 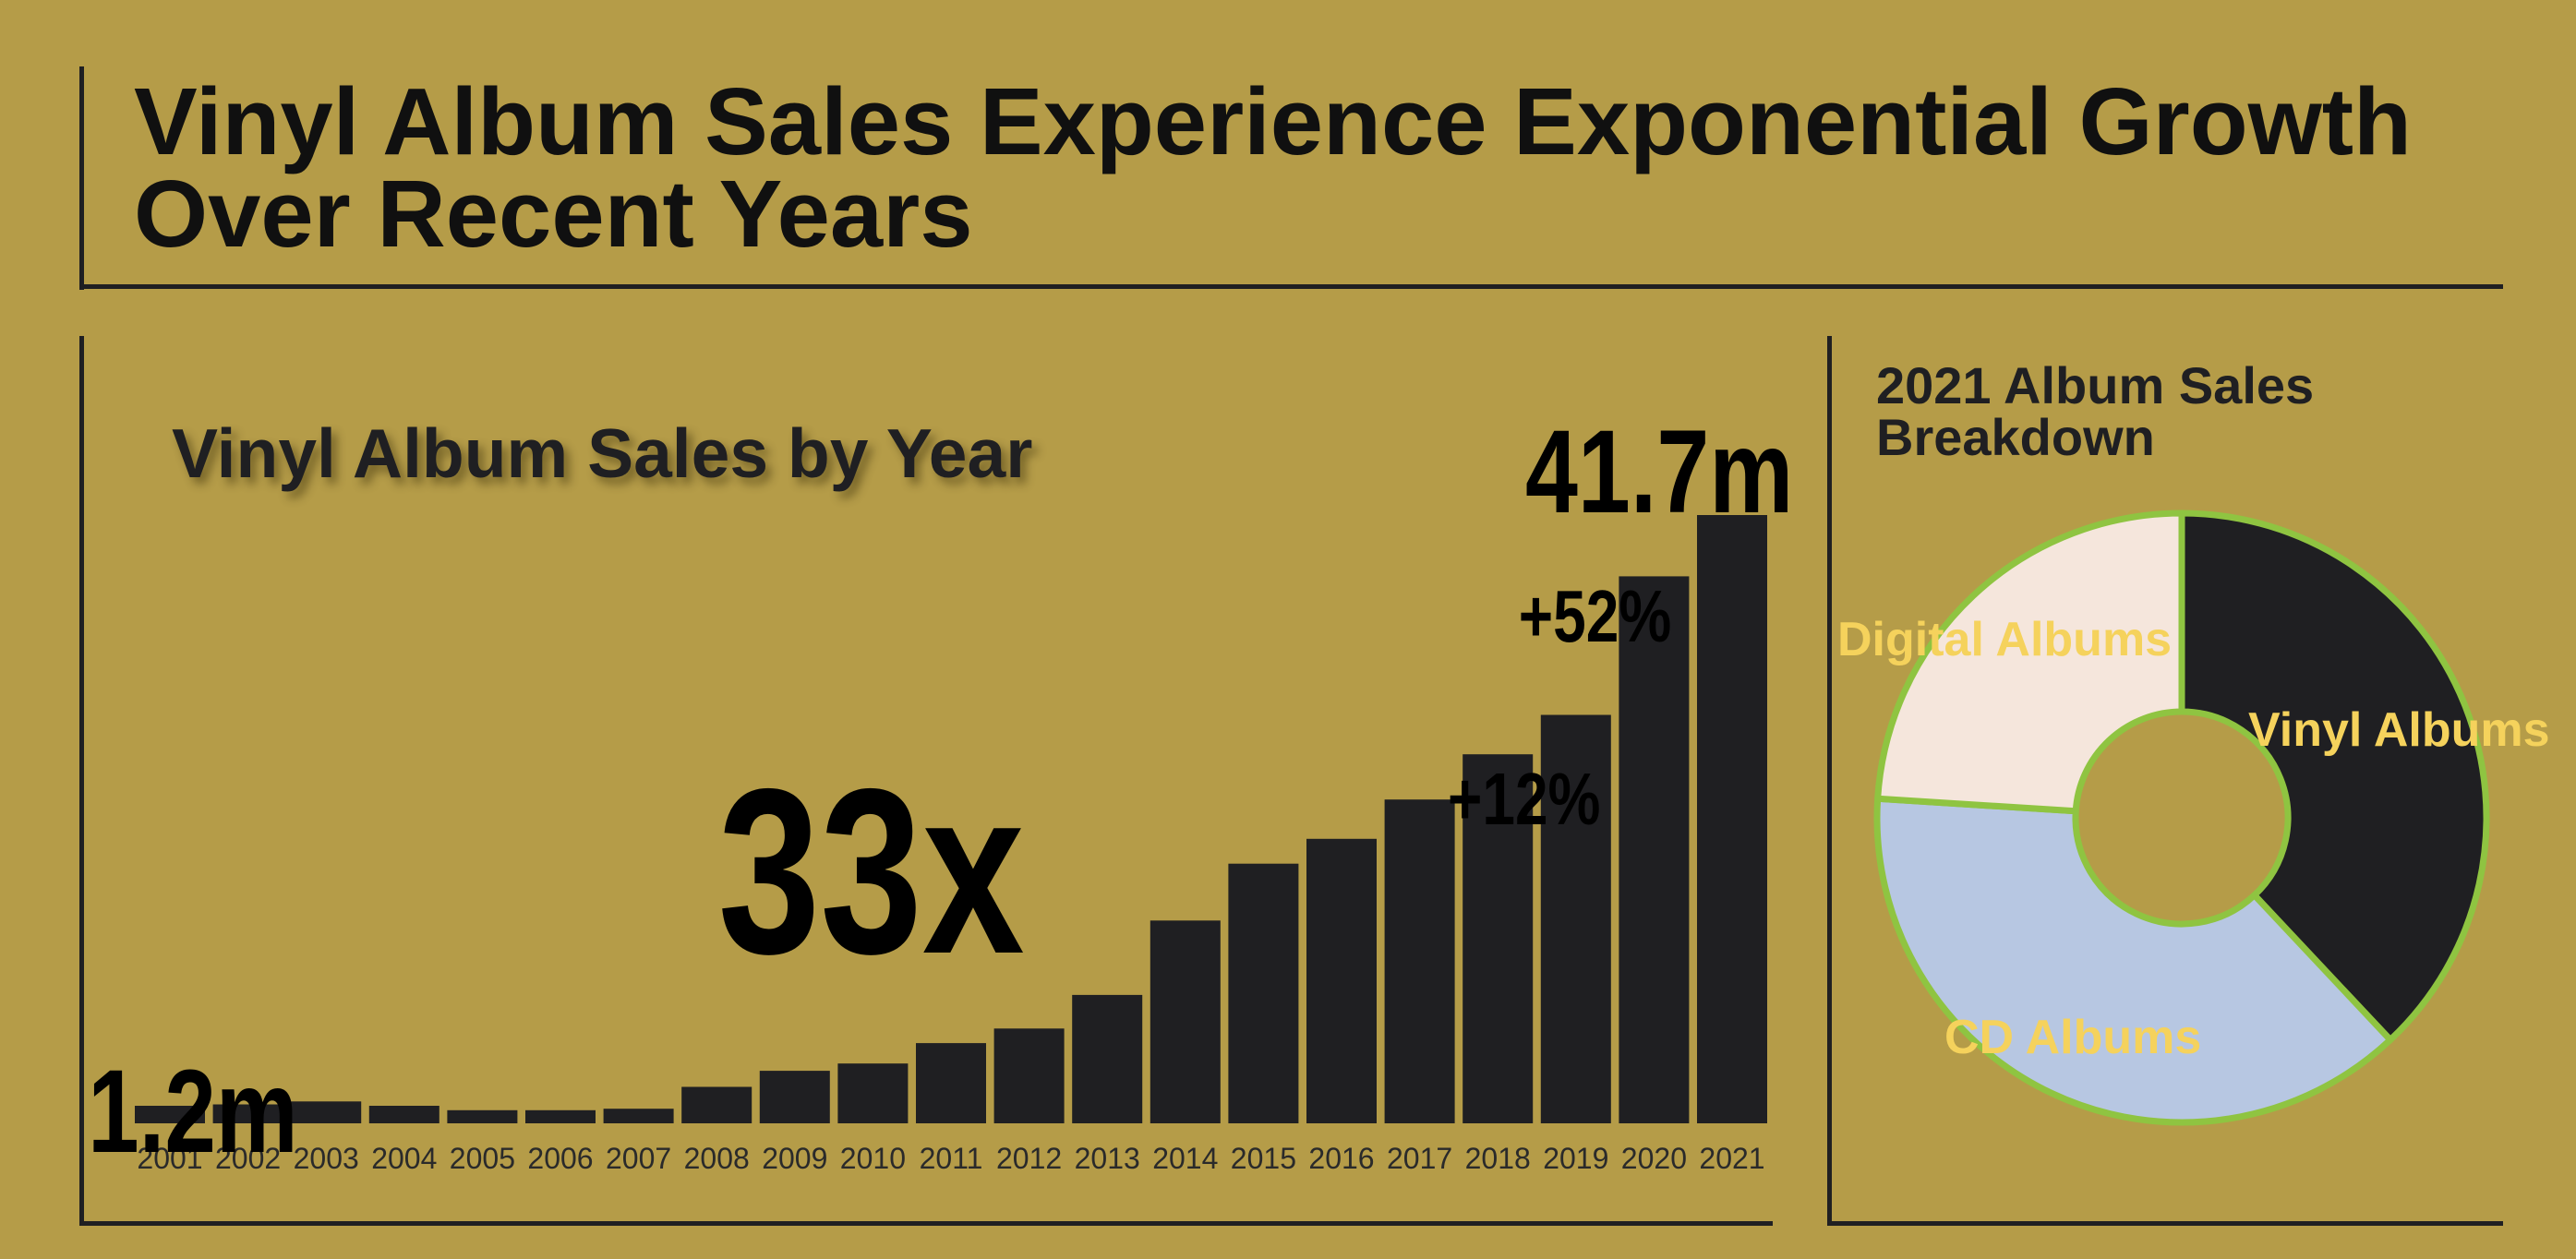 What do you see at coordinates (1524, 799) in the screenshot?
I see `growth-2019-label: +12%` at bounding box center [1524, 799].